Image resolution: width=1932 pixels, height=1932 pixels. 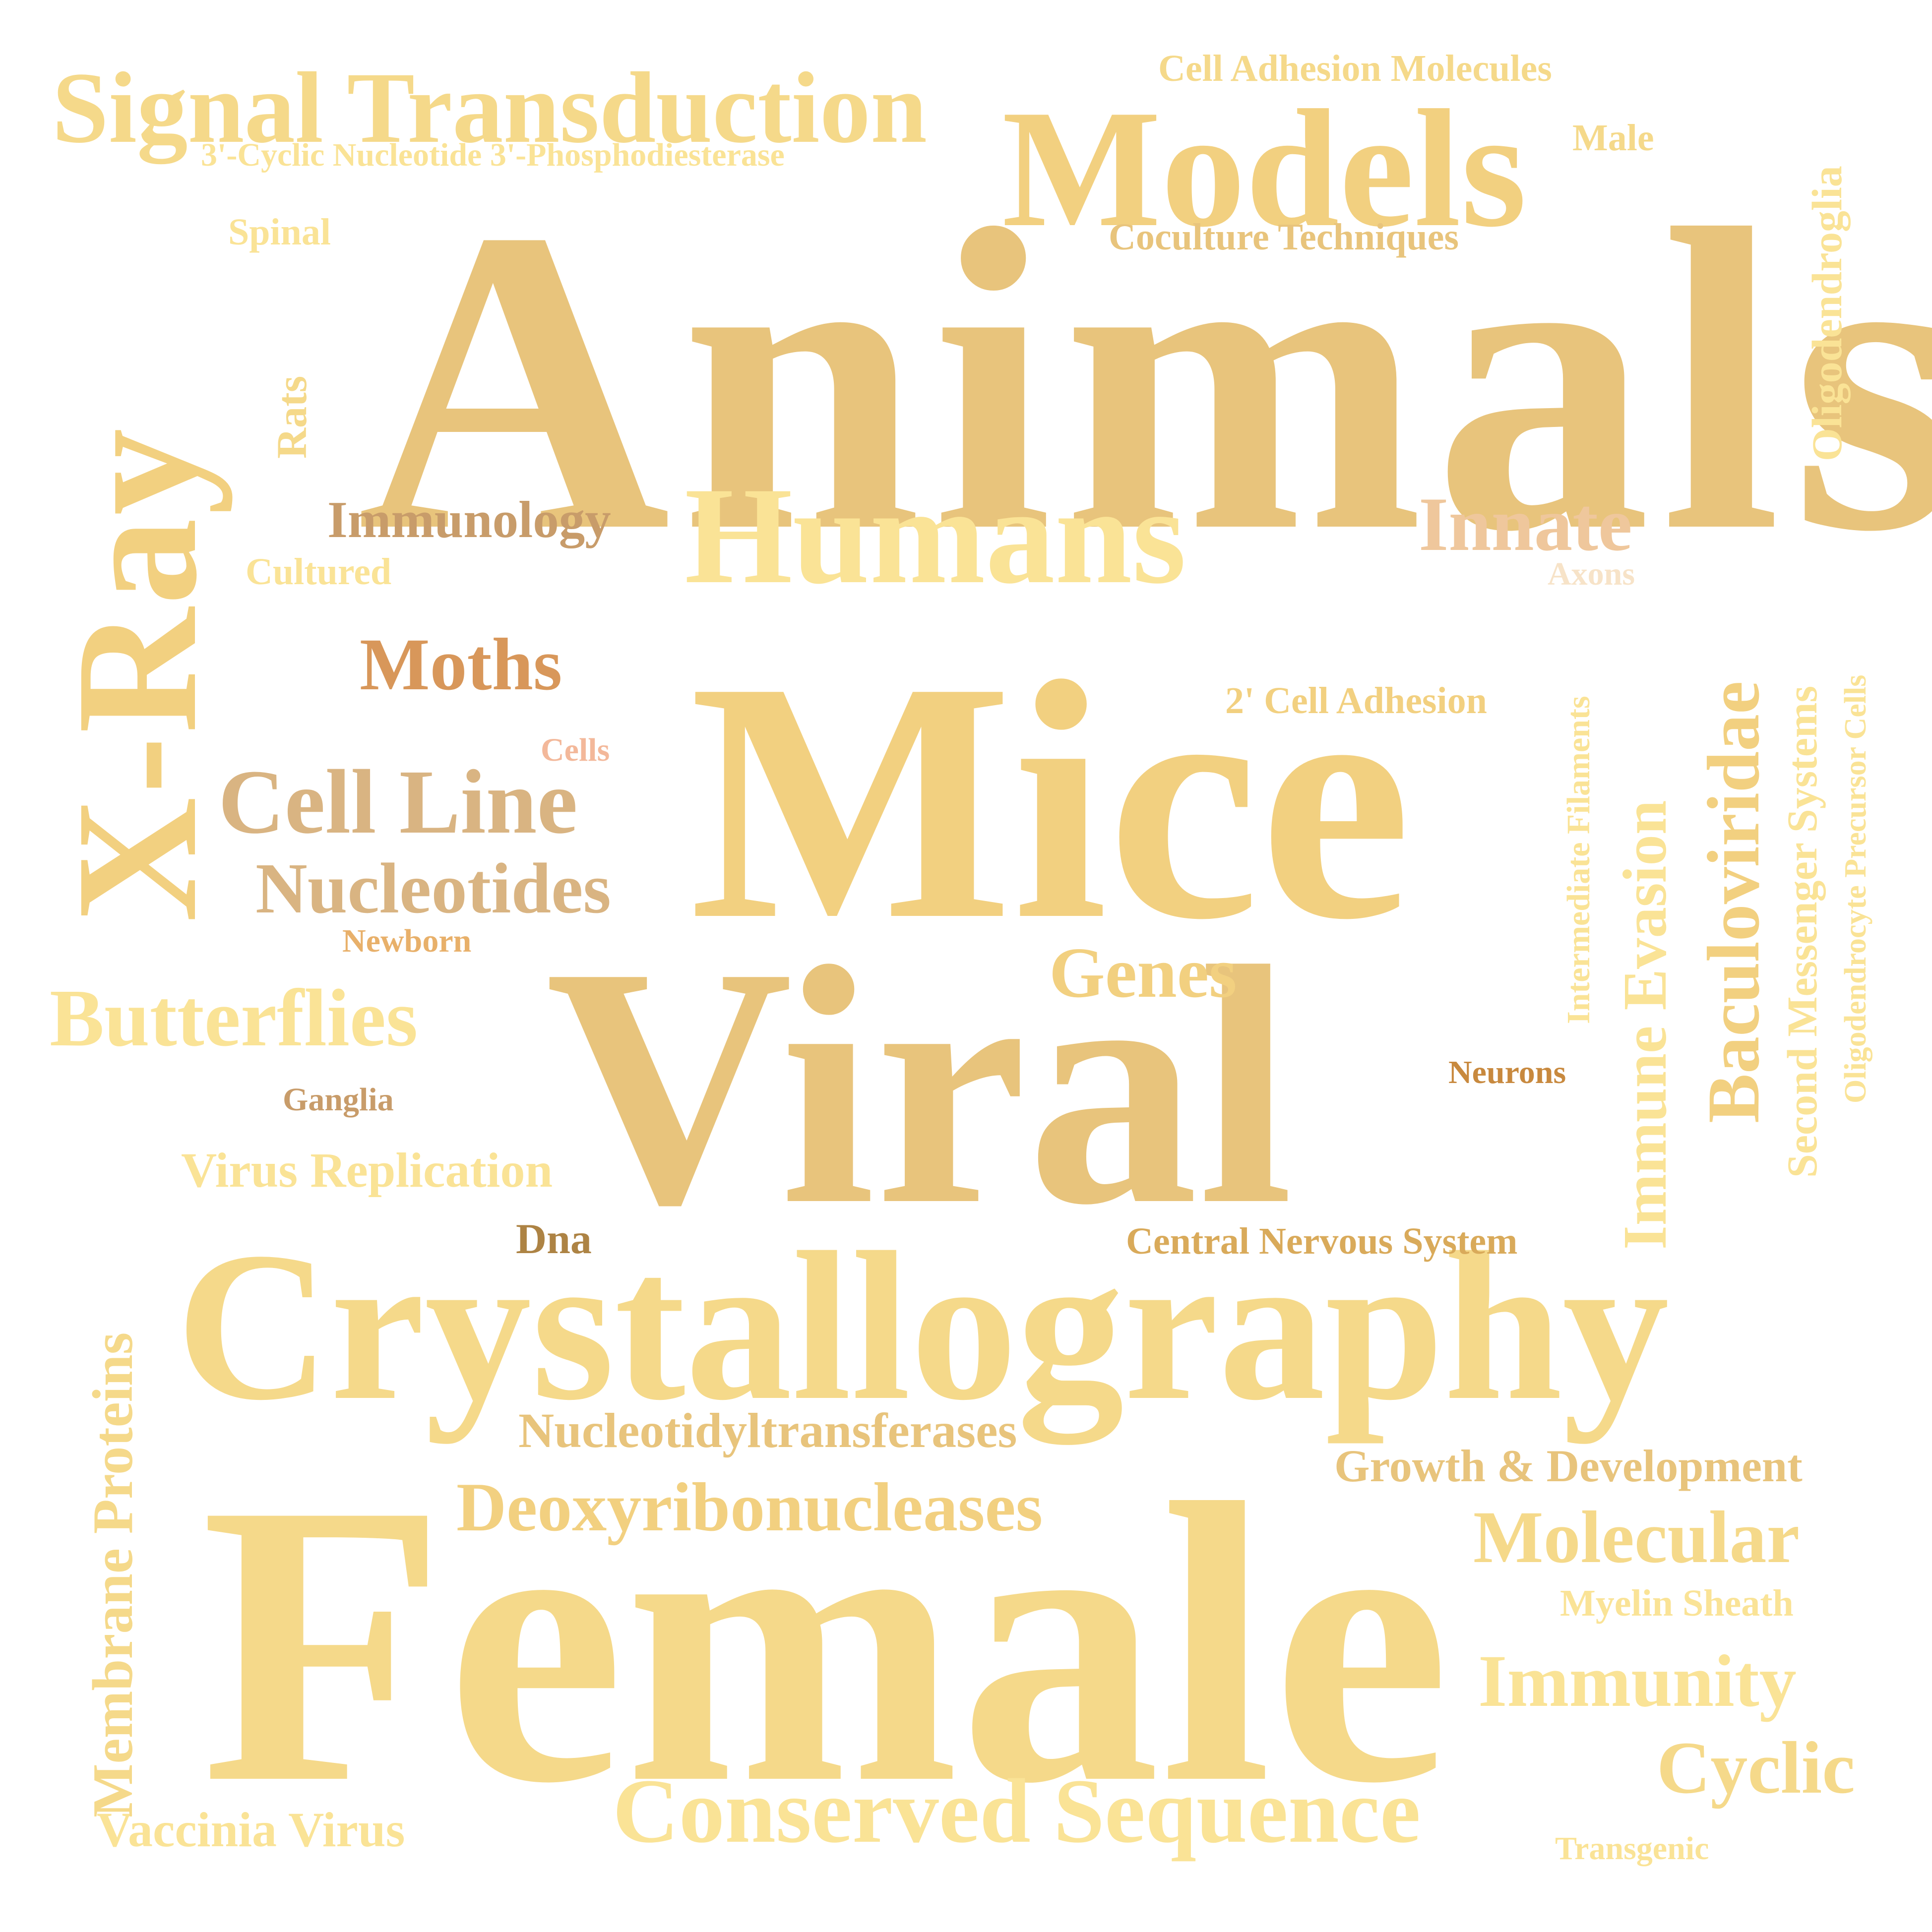 What do you see at coordinates (749, 1507) in the screenshot?
I see `word-deoxyribonucleases: Deoxyribonucleases` at bounding box center [749, 1507].